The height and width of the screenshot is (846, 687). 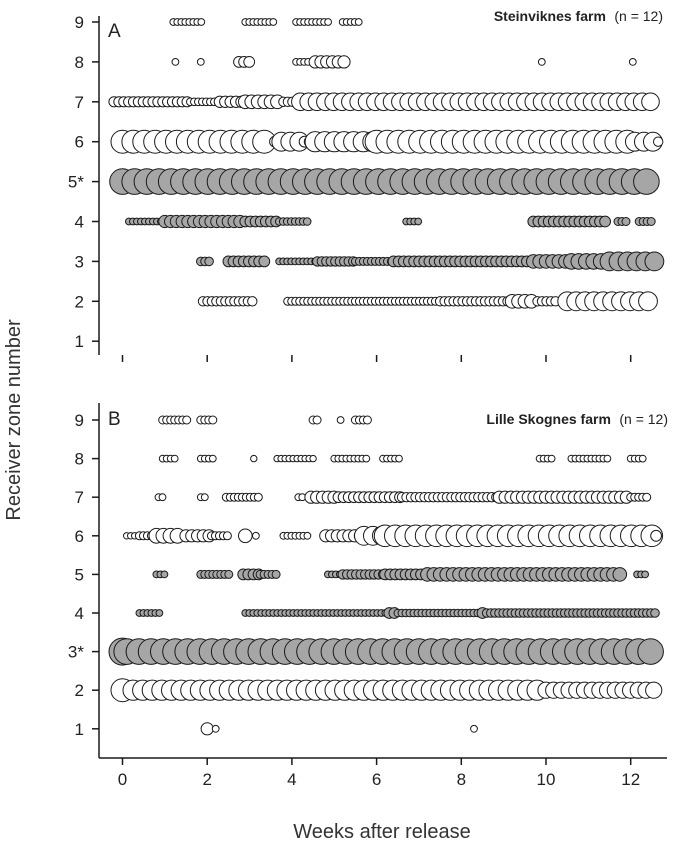 I want to click on x-tick-label: 0, so click(x=122, y=779).